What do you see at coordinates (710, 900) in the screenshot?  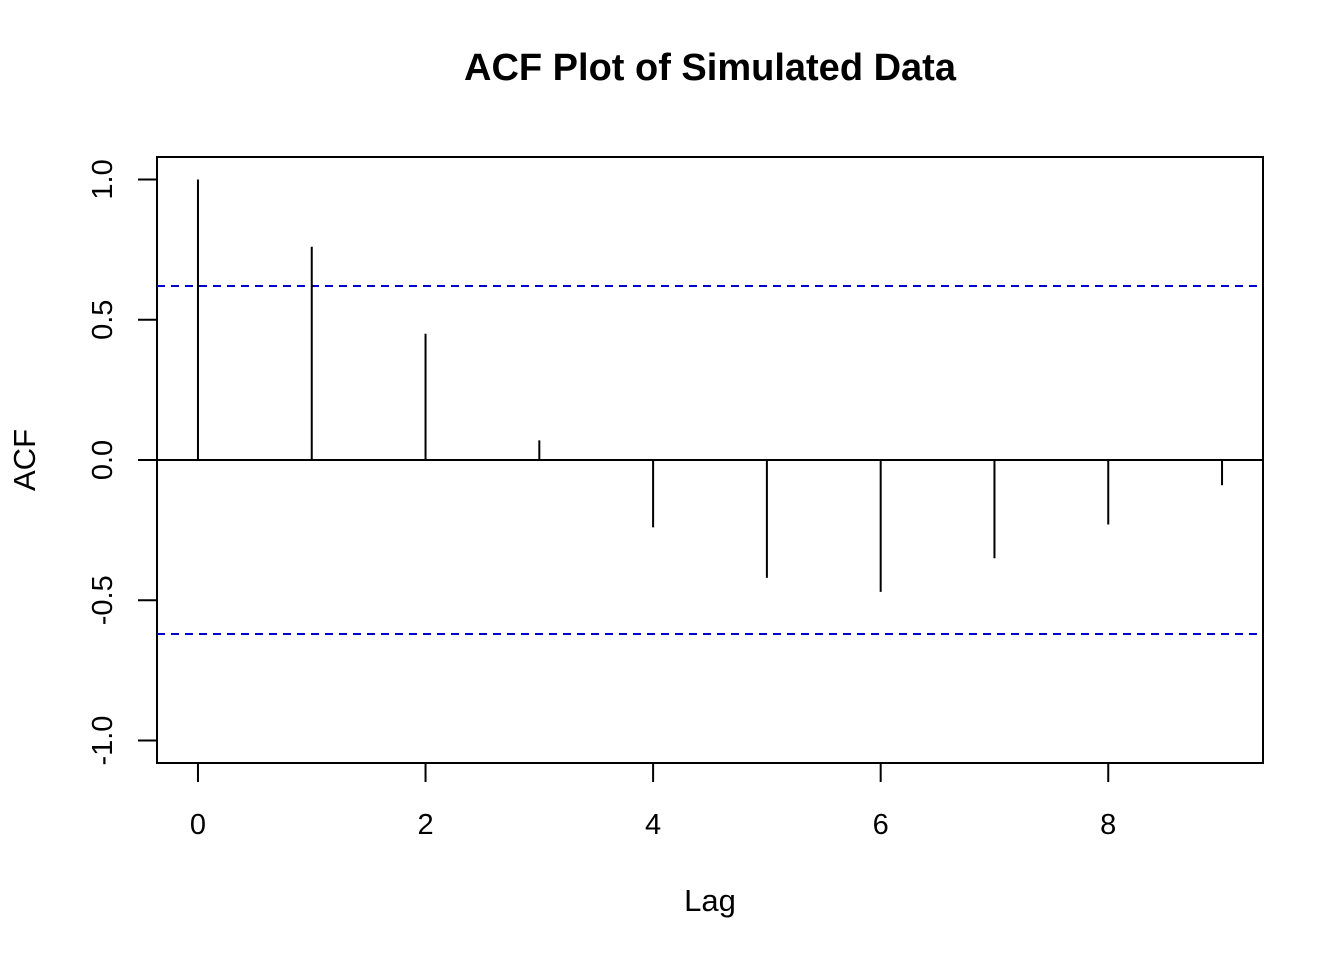 I see `x-axis-label: Lag` at bounding box center [710, 900].